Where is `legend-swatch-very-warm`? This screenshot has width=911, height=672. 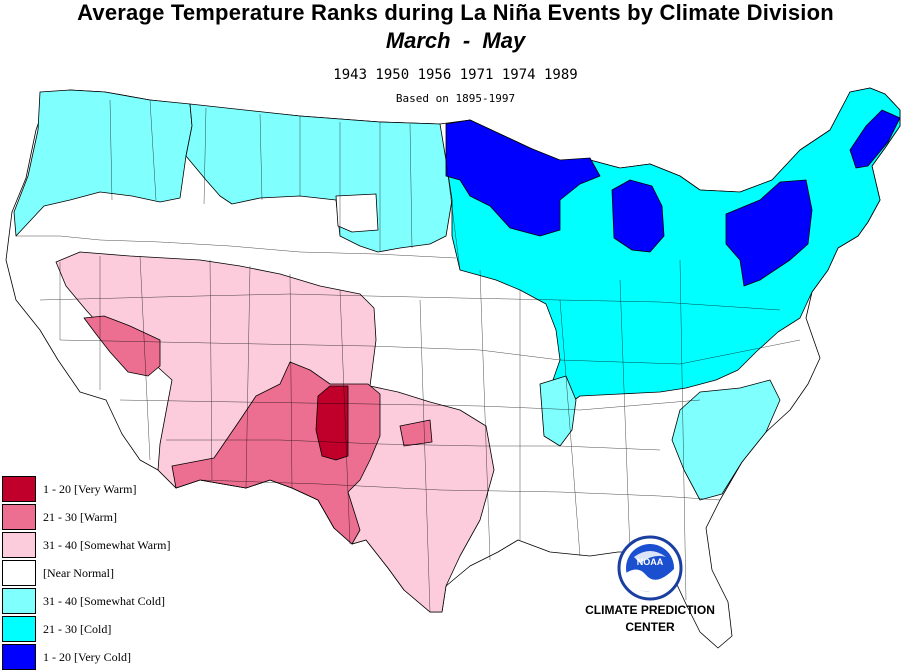
legend-swatch-very-warm is located at coordinates (19, 489).